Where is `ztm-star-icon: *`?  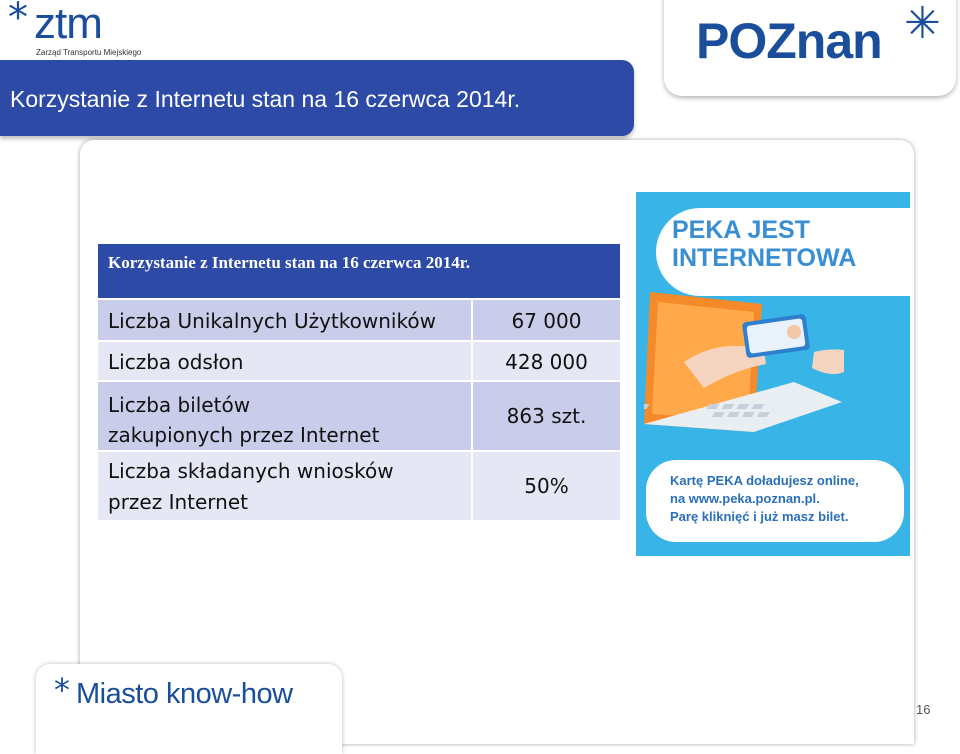
ztm-star-icon: * is located at coordinates (18, 20).